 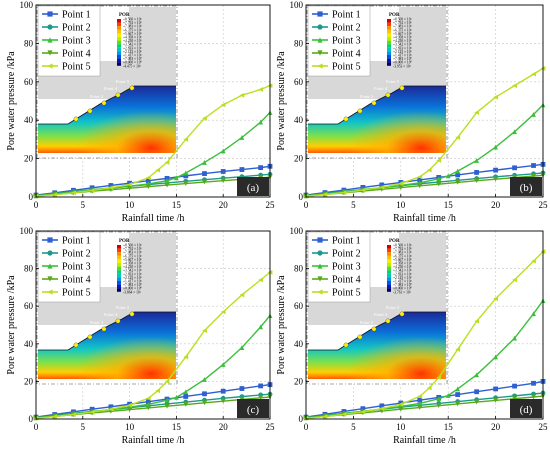 I want to click on legend-label: Point 2, so click(x=346, y=254).